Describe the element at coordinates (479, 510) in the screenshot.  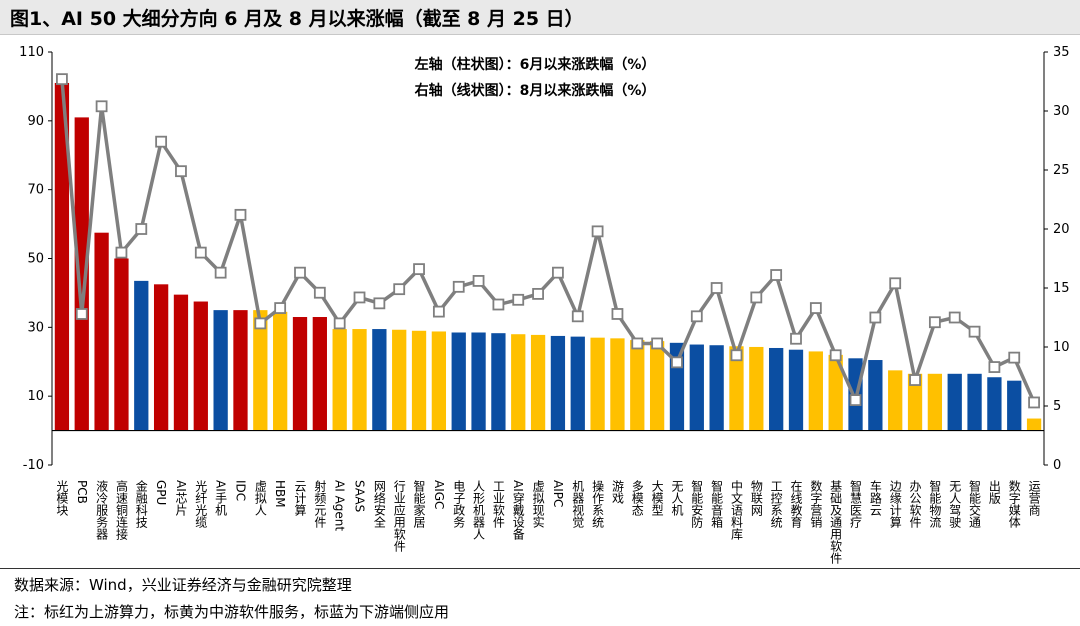
I see `category-label: 人形机器人` at that location.